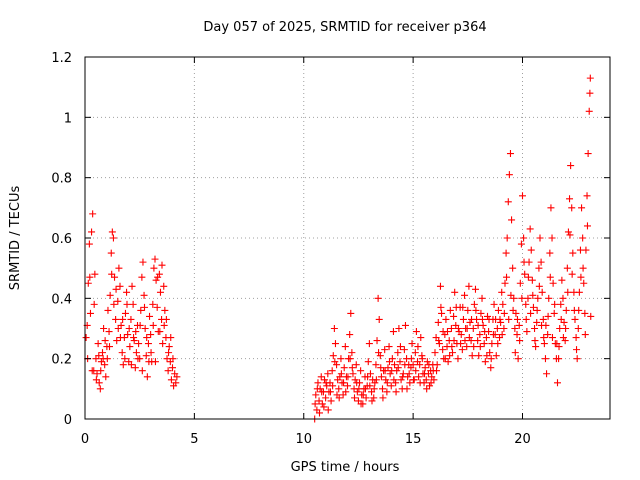 Image resolution: width=640 pixels, height=480 pixels. Describe the element at coordinates (61, 179) in the screenshot. I see `y-tick-label: 0.8` at that location.